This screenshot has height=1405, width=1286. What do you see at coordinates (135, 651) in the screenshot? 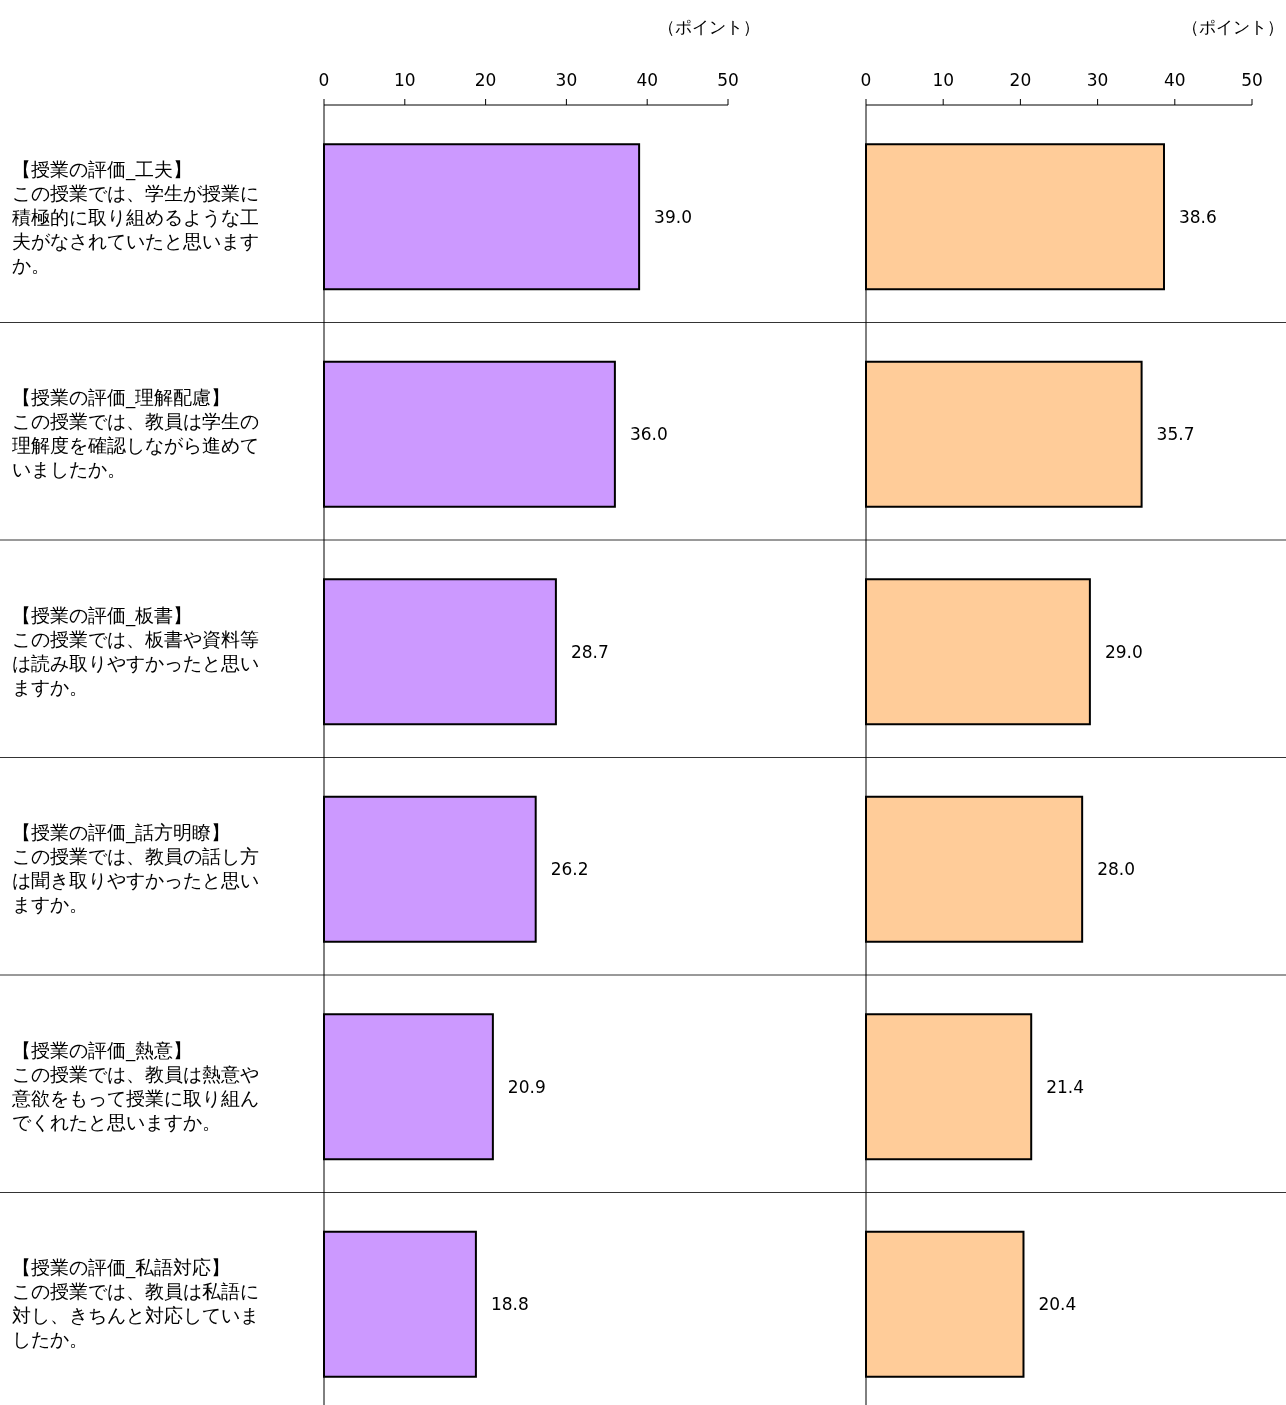
I see `y-tick-label: 【授業の評価_板書】この授業では、板書や資料等は読み取りやすかったと思いますか。` at bounding box center [135, 651].